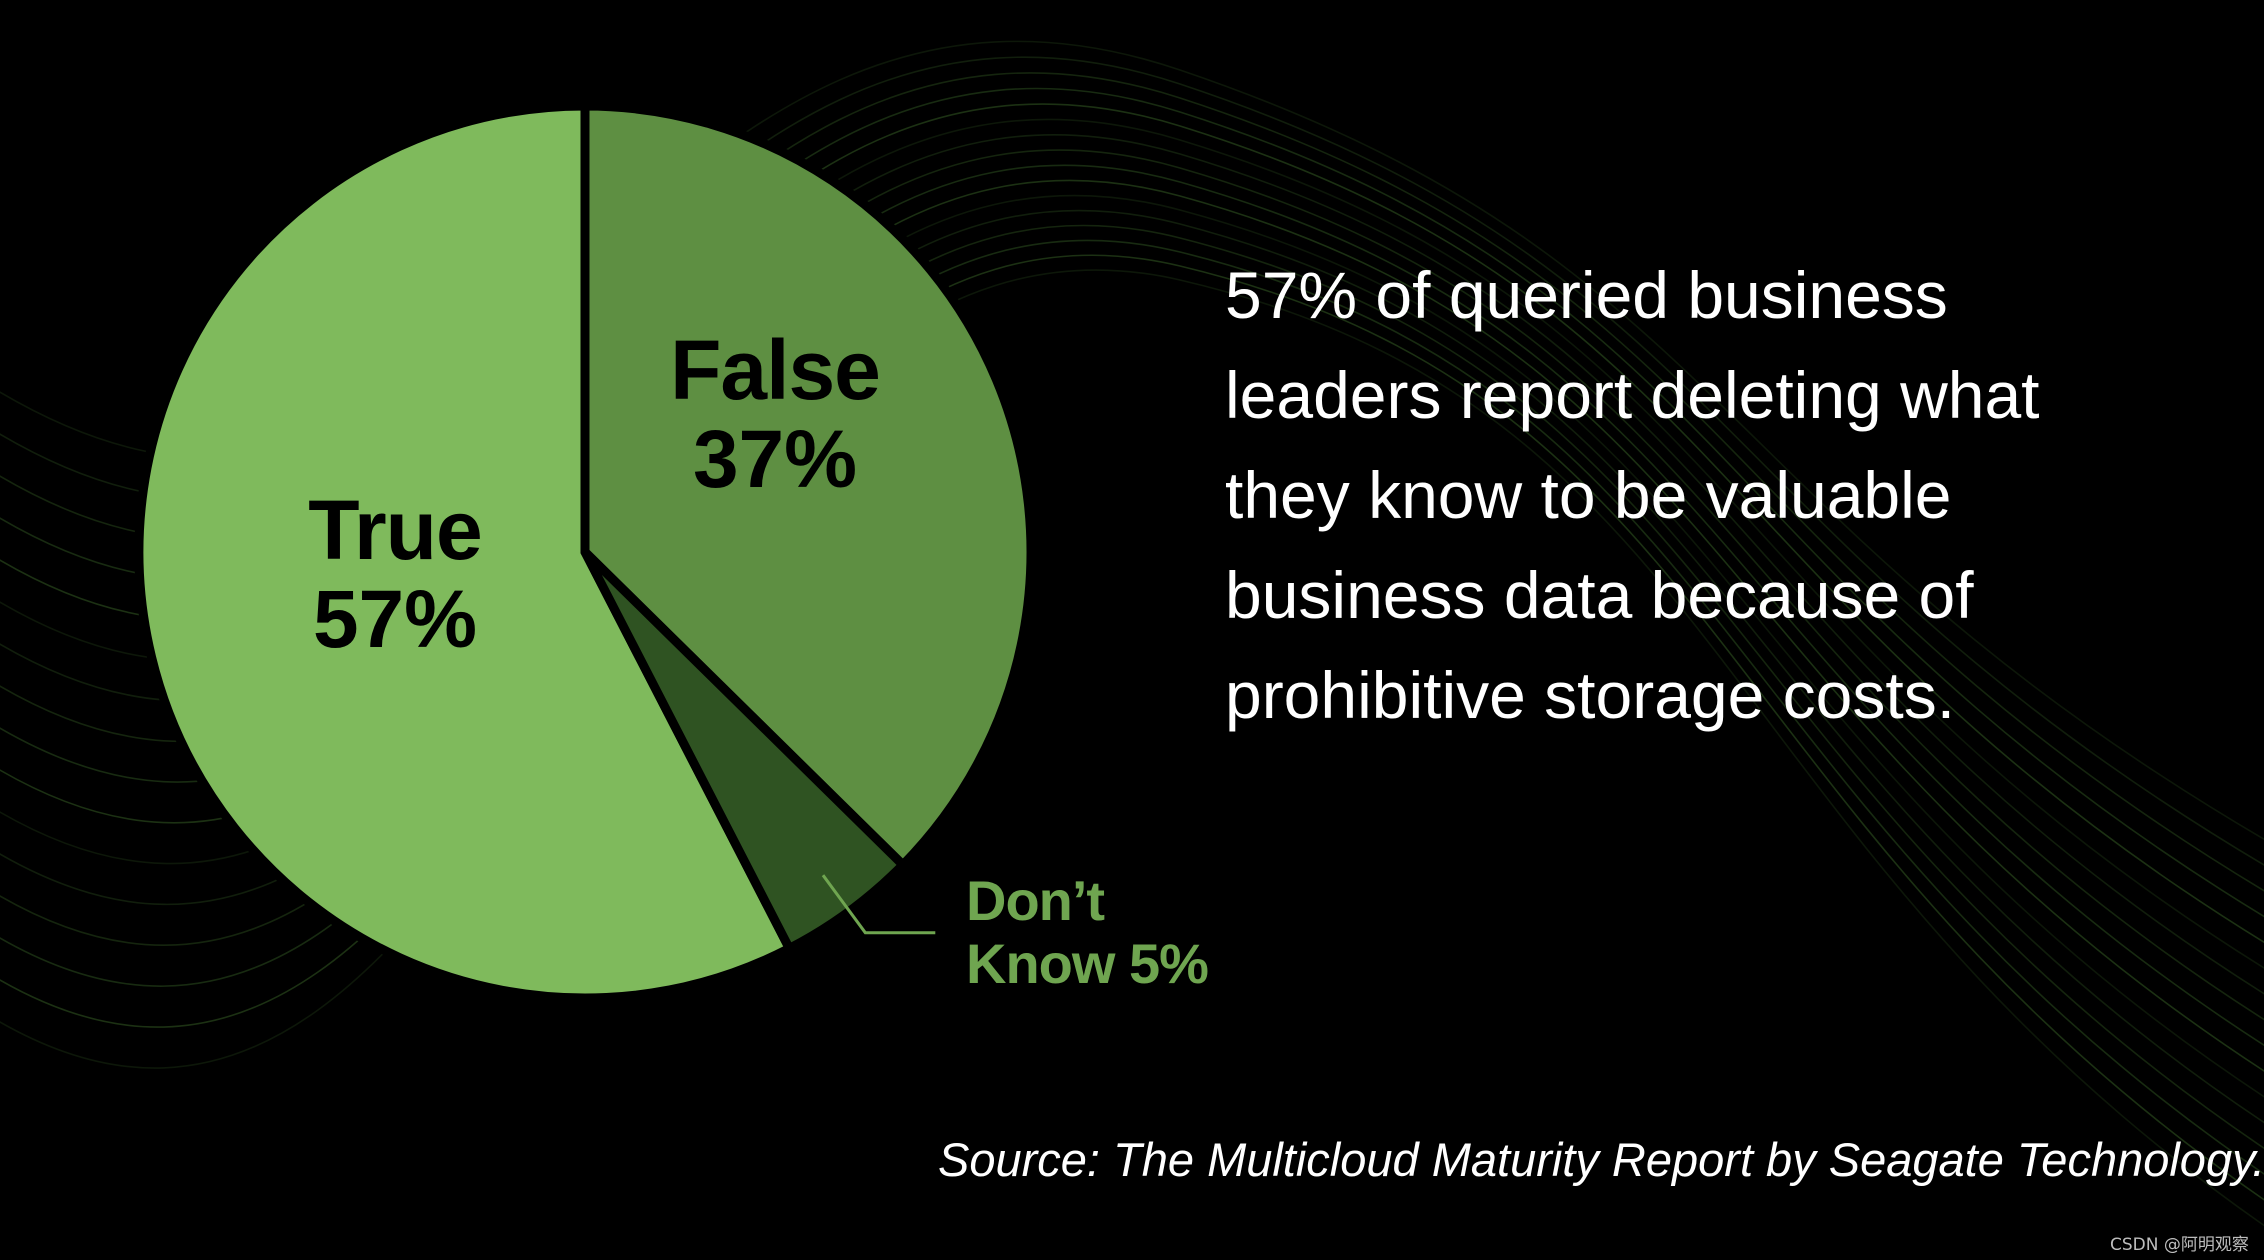  Describe the element at coordinates (775, 459) in the screenshot. I see `false-slice-percent: 37%` at that location.